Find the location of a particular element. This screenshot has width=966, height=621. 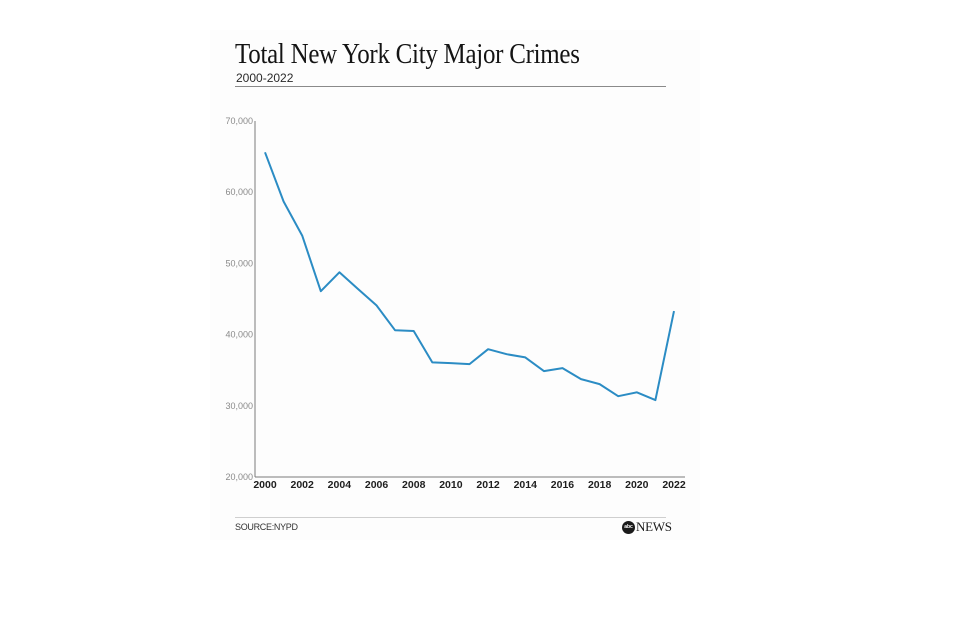

y-tick-label: 70,000 is located at coordinates (239, 121).